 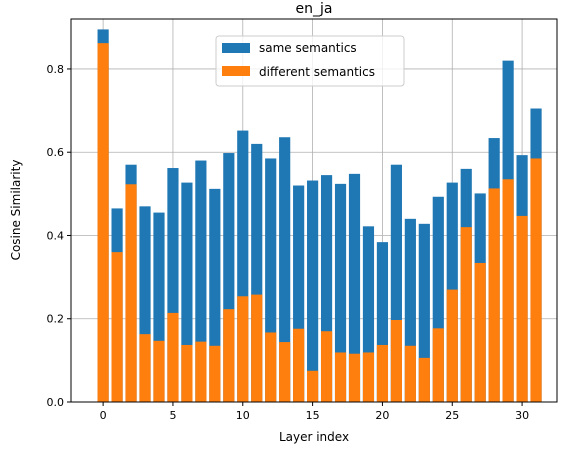 What do you see at coordinates (522, 415) in the screenshot?
I see `x-tick-label: 30` at bounding box center [522, 415].